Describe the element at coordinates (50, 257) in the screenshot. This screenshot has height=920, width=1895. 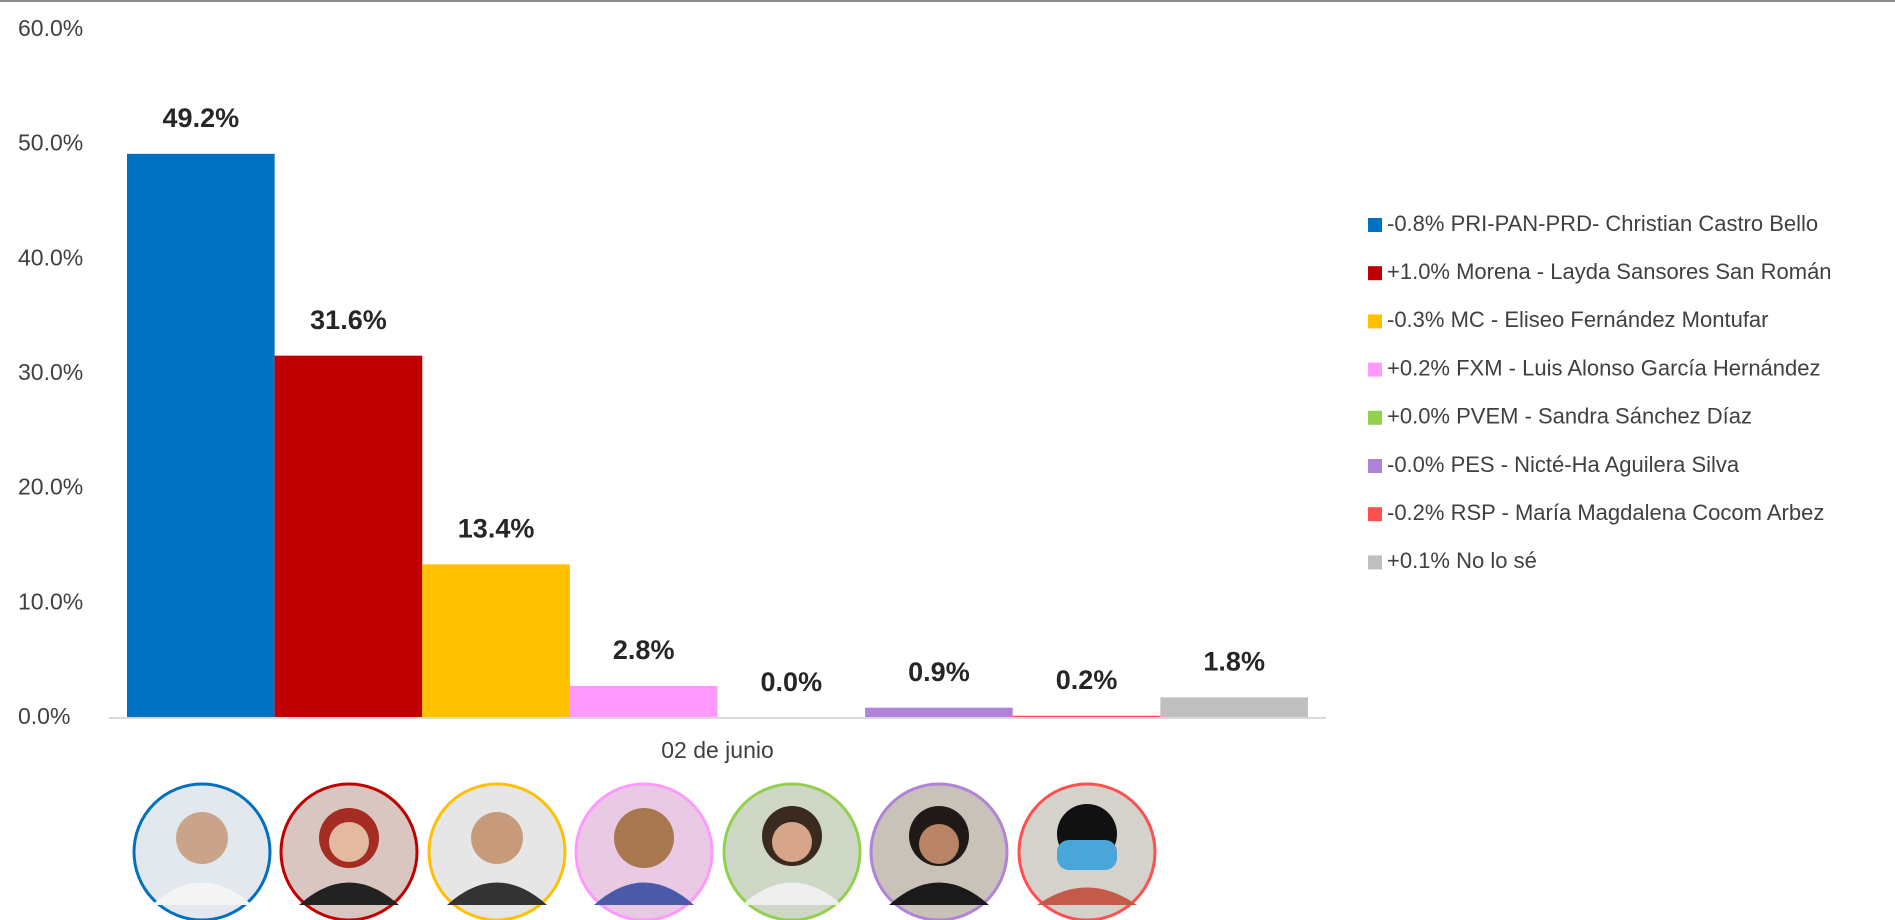
I see `y-tick-label: 40.0%` at that location.